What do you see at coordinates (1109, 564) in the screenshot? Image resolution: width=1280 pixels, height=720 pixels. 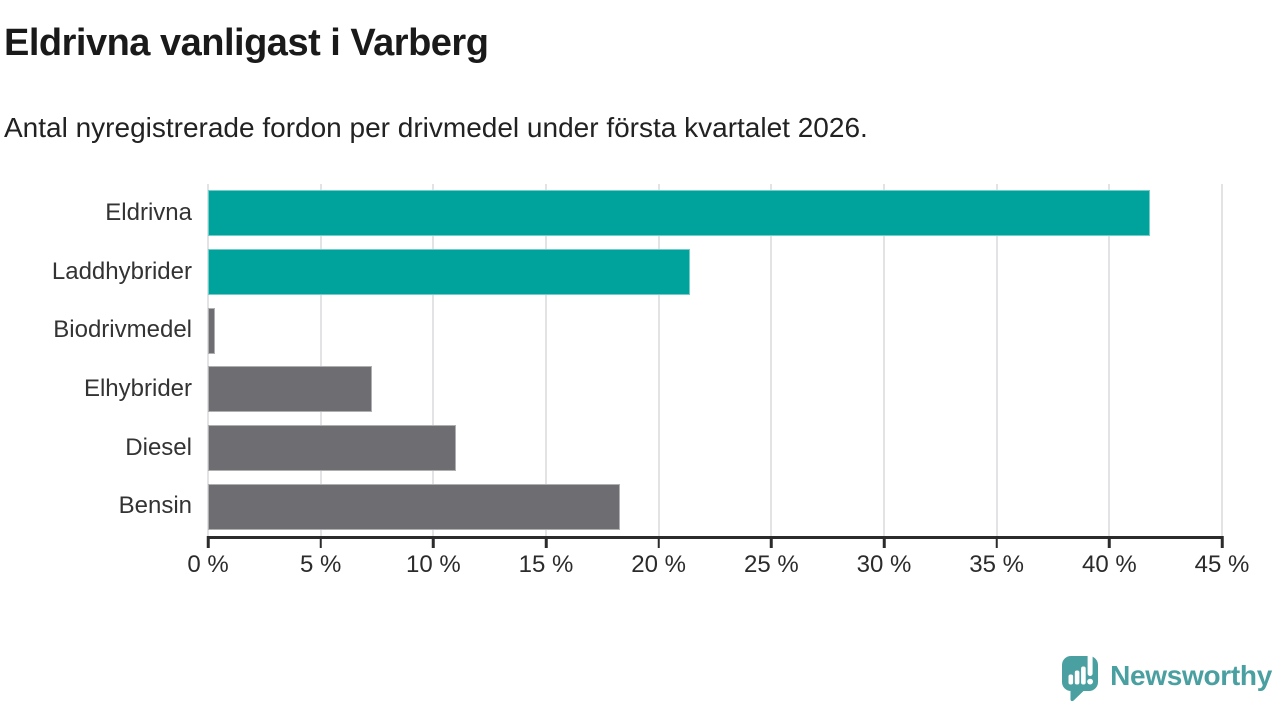 I see `x-tick-label-40: 40 %` at bounding box center [1109, 564].